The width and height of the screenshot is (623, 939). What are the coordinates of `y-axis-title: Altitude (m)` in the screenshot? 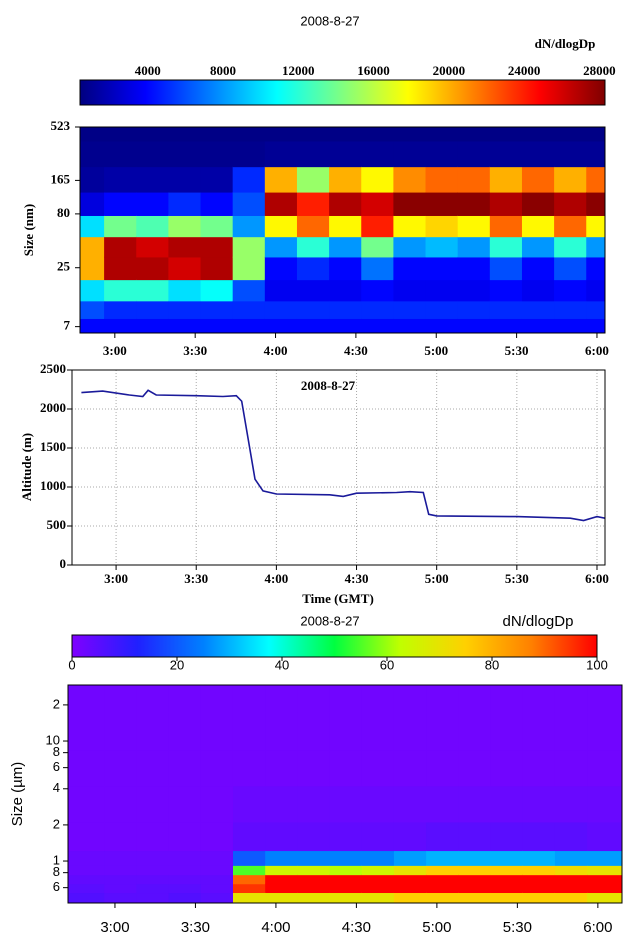 It's located at (26, 467).